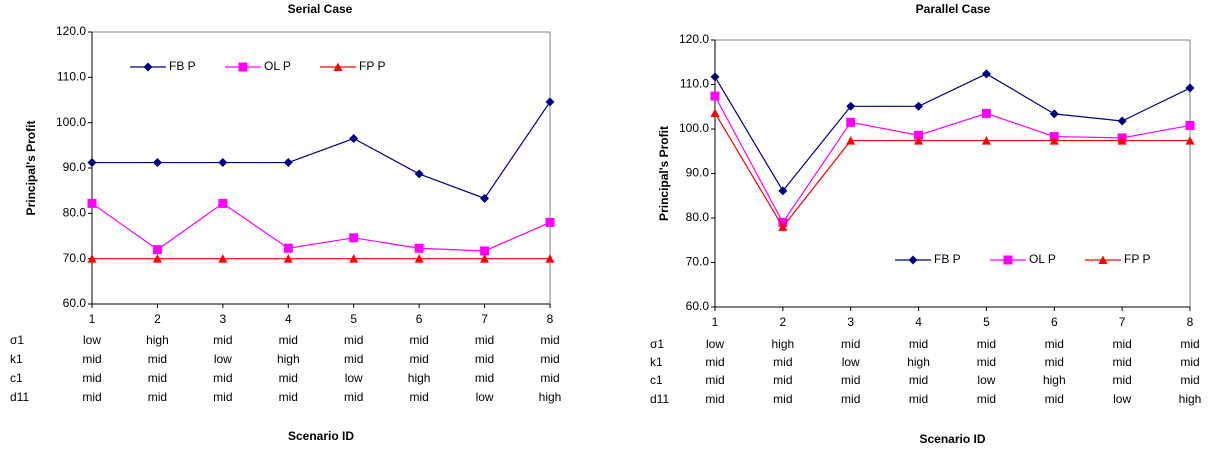 This screenshot has height=452, width=1215. What do you see at coordinates (16, 359) in the screenshot?
I see `row-label: k1` at bounding box center [16, 359].